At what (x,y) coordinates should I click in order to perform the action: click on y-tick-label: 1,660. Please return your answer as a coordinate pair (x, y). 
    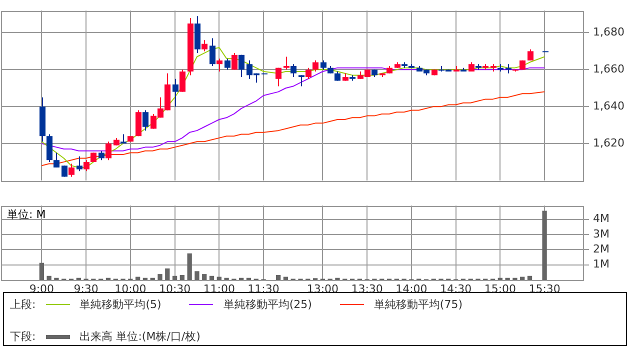
    Looking at the image, I should click on (608, 69).